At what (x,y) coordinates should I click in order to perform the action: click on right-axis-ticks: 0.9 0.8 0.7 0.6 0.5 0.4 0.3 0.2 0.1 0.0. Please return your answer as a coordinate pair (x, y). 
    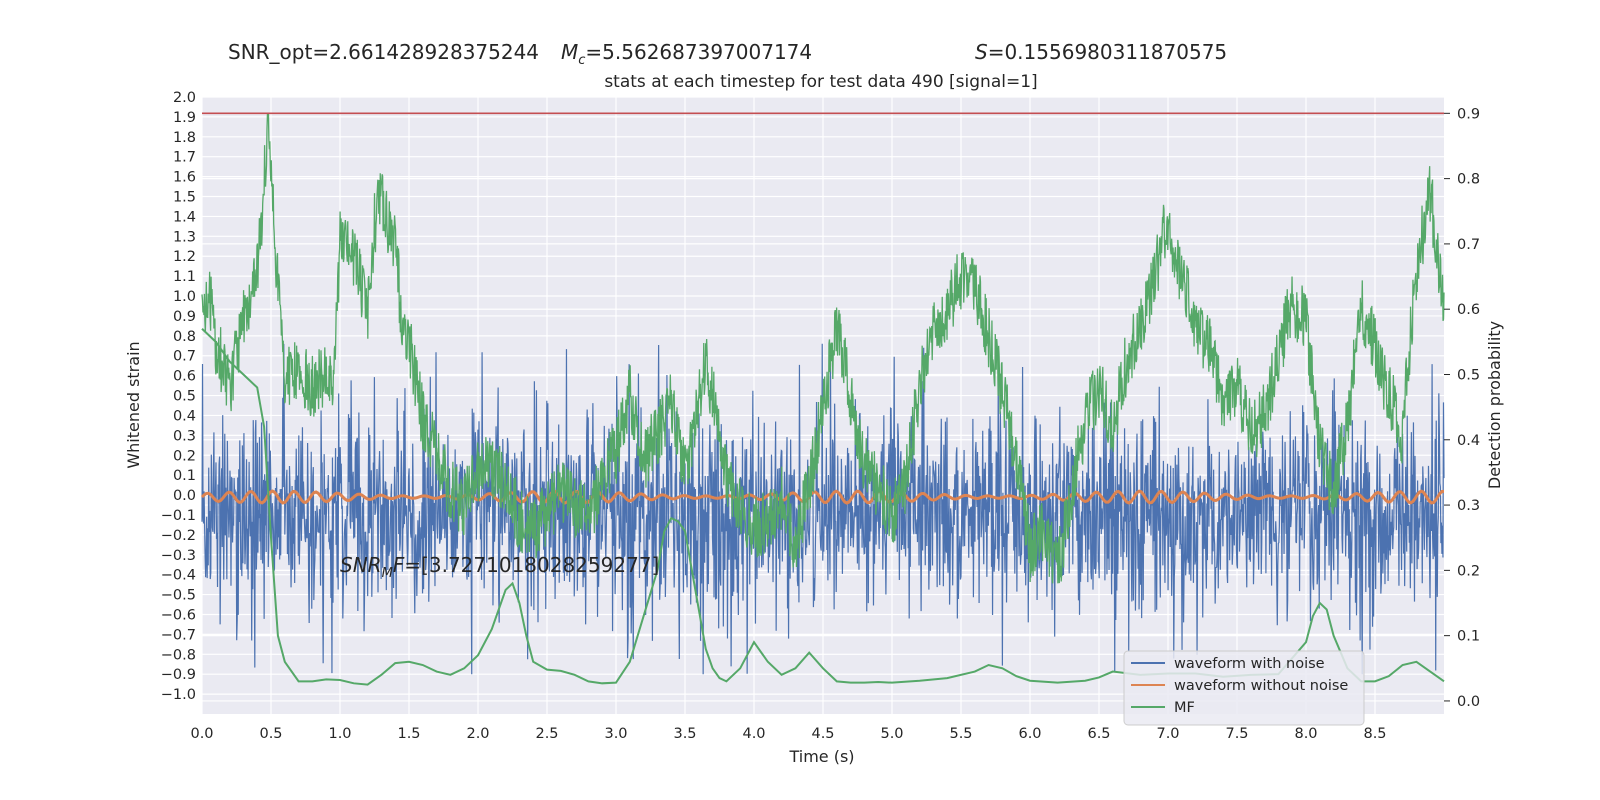
    Looking at the image, I should click on (1462, 408).